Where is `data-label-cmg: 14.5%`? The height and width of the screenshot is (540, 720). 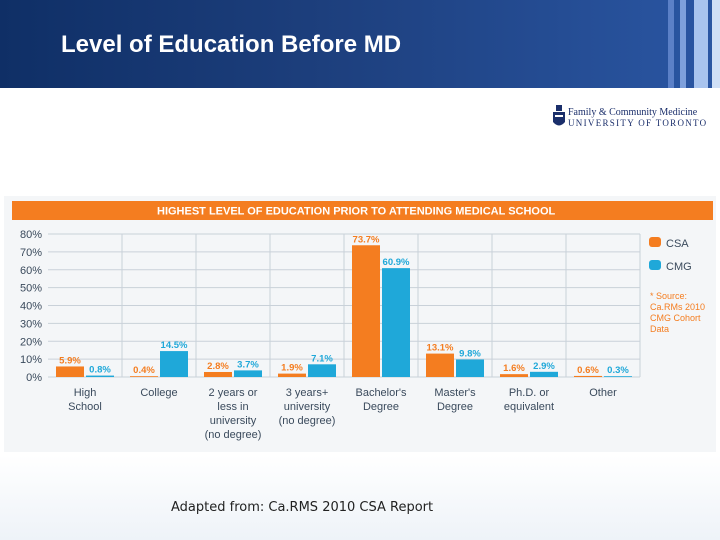 data-label-cmg: 14.5% is located at coordinates (174, 345).